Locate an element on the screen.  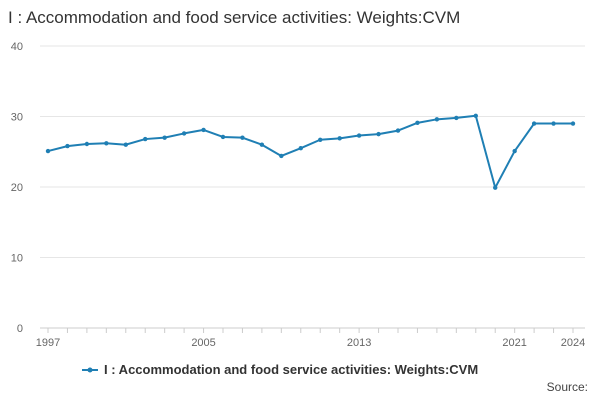
x-tick-label: 2005 is located at coordinates (203, 343).